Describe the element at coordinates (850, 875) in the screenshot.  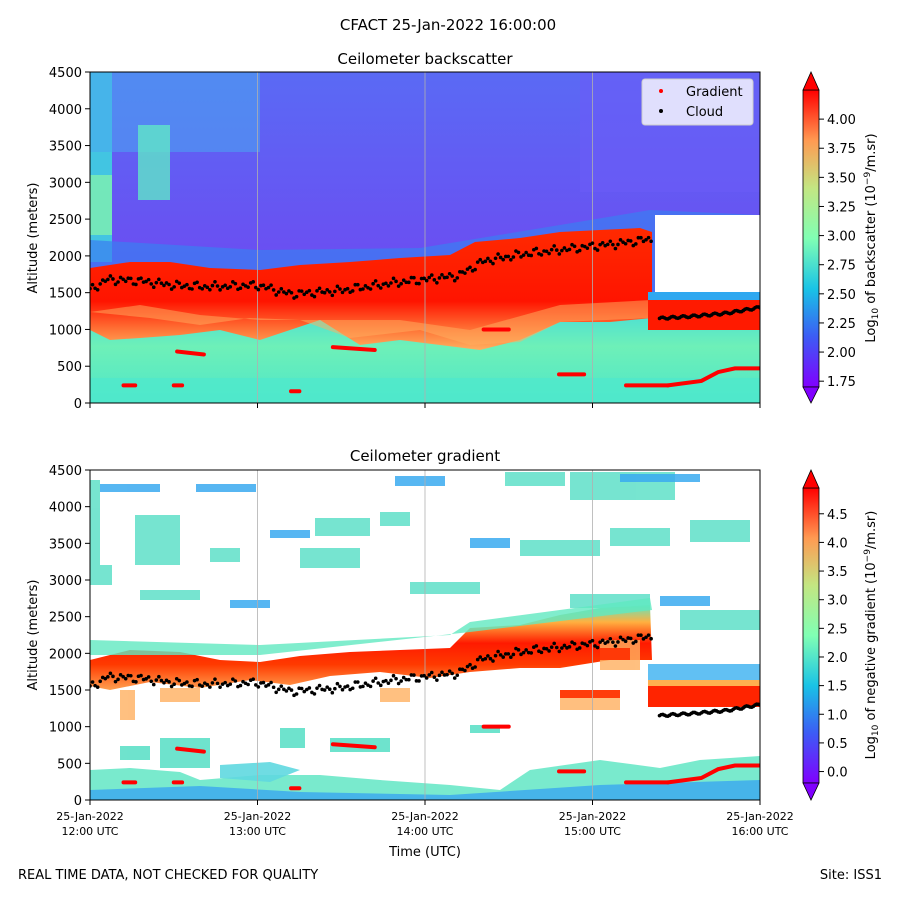
I see `site-label: Site: ISS1` at that location.